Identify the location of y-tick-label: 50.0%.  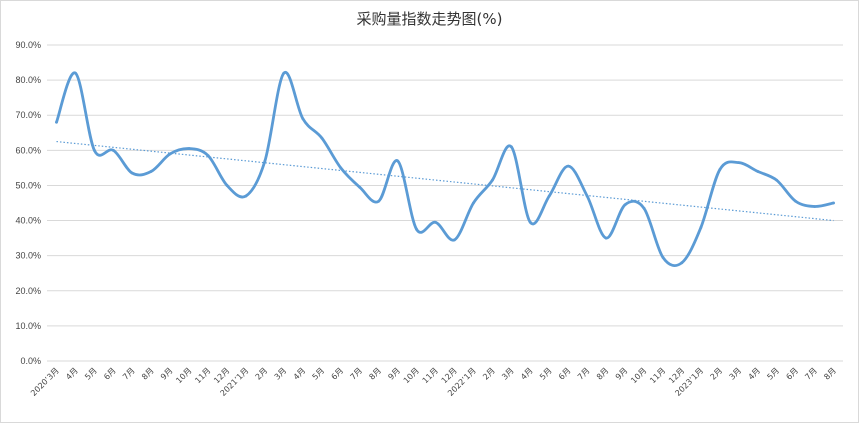
(28, 185).